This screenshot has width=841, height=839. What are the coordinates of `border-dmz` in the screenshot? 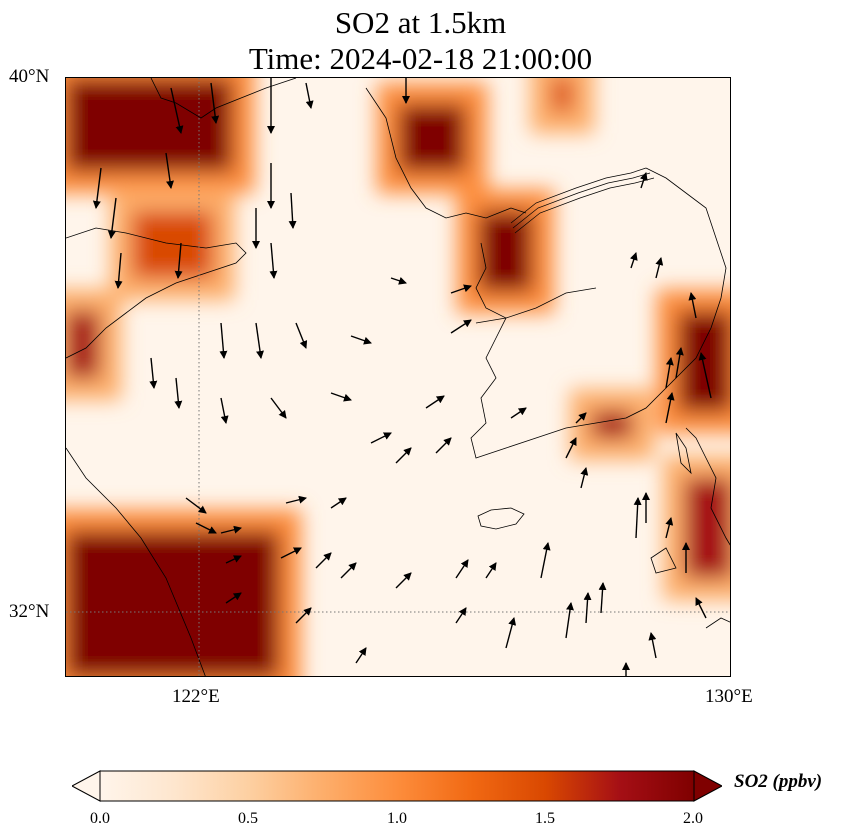 It's located at (536, 305).